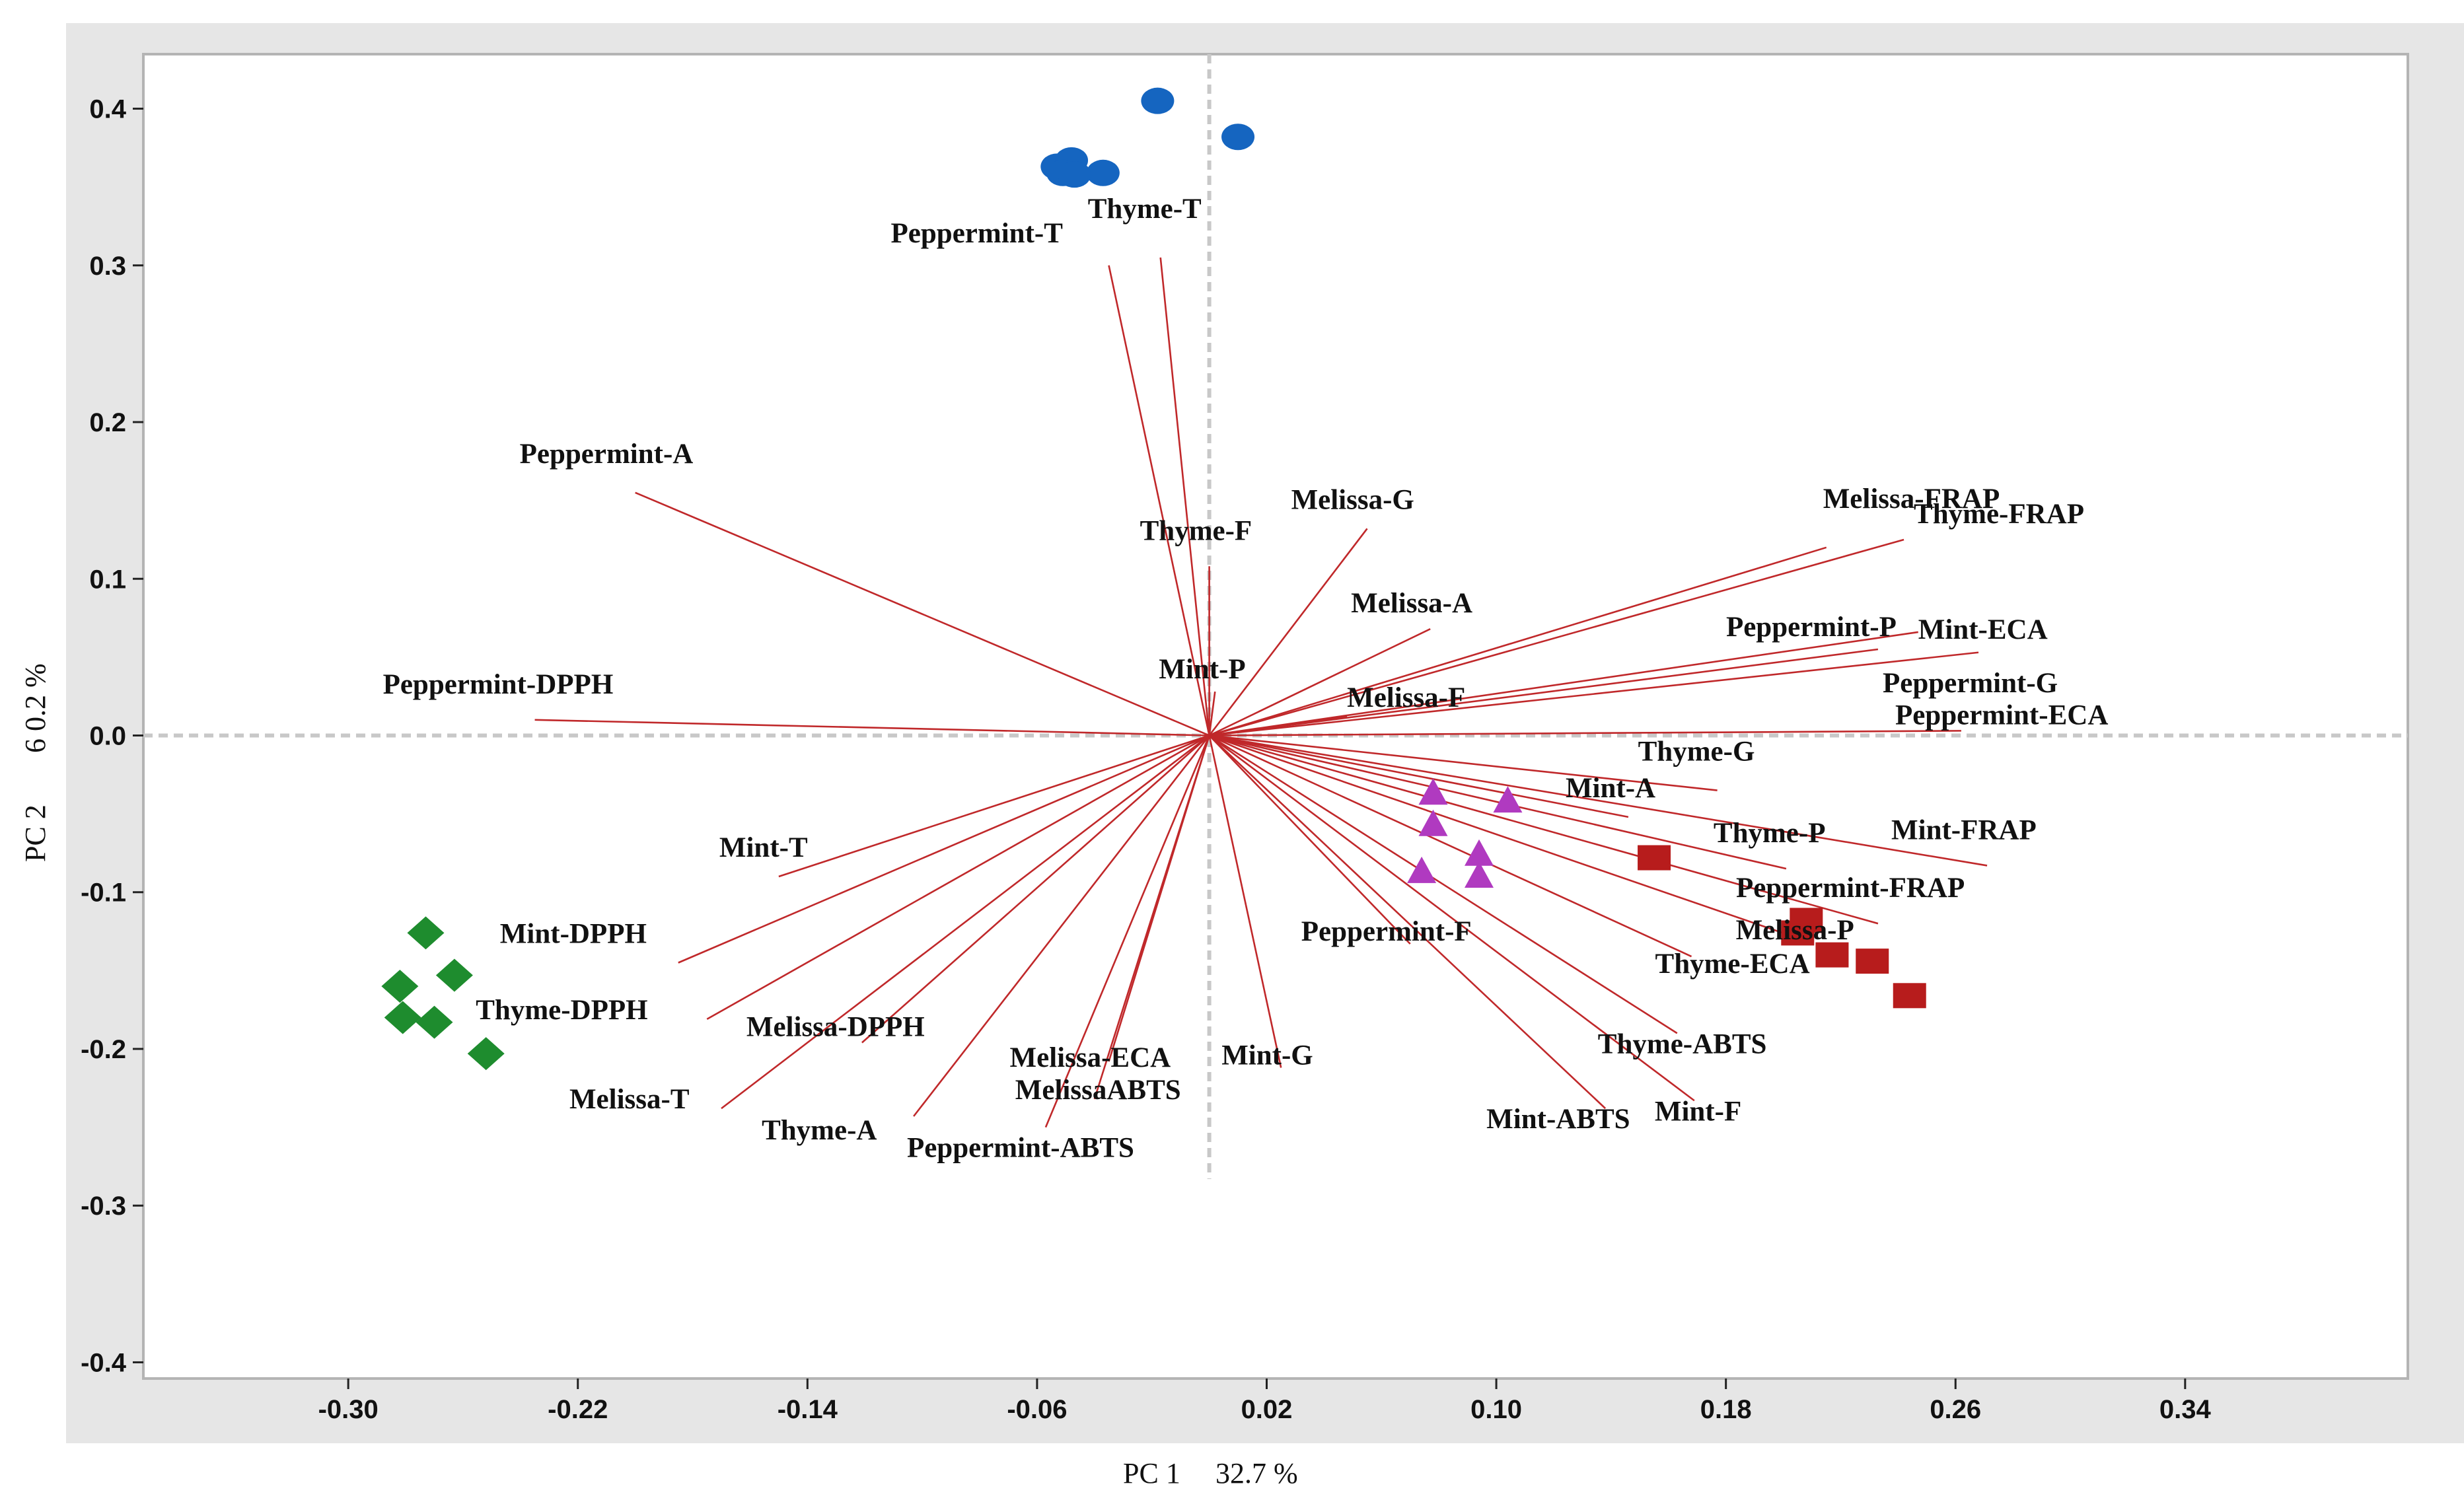 This screenshot has height=1506, width=2464. I want to click on loading-vector-peppermint-dpph, so click(872, 727).